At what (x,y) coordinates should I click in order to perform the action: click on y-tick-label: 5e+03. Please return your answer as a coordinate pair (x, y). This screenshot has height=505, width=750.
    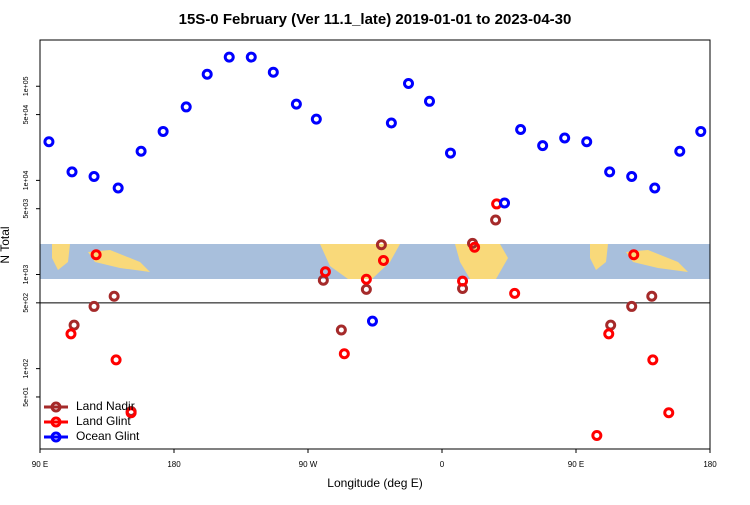
    Looking at the image, I should click on (26, 209).